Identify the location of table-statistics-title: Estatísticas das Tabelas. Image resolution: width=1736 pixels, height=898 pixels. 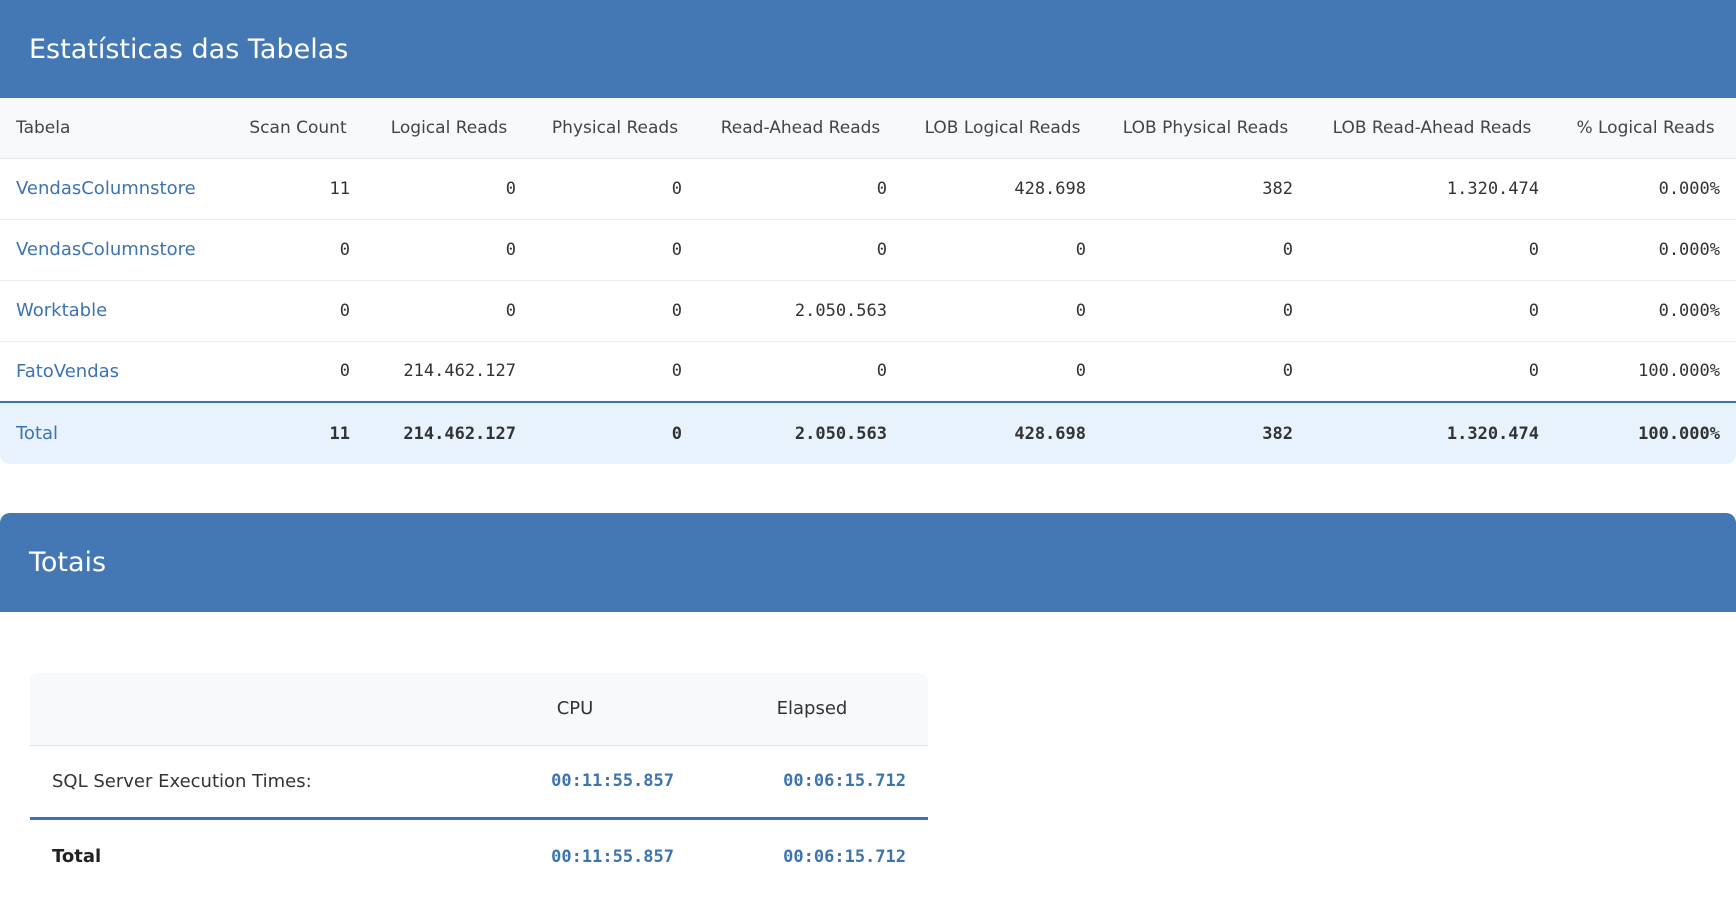
(868, 49).